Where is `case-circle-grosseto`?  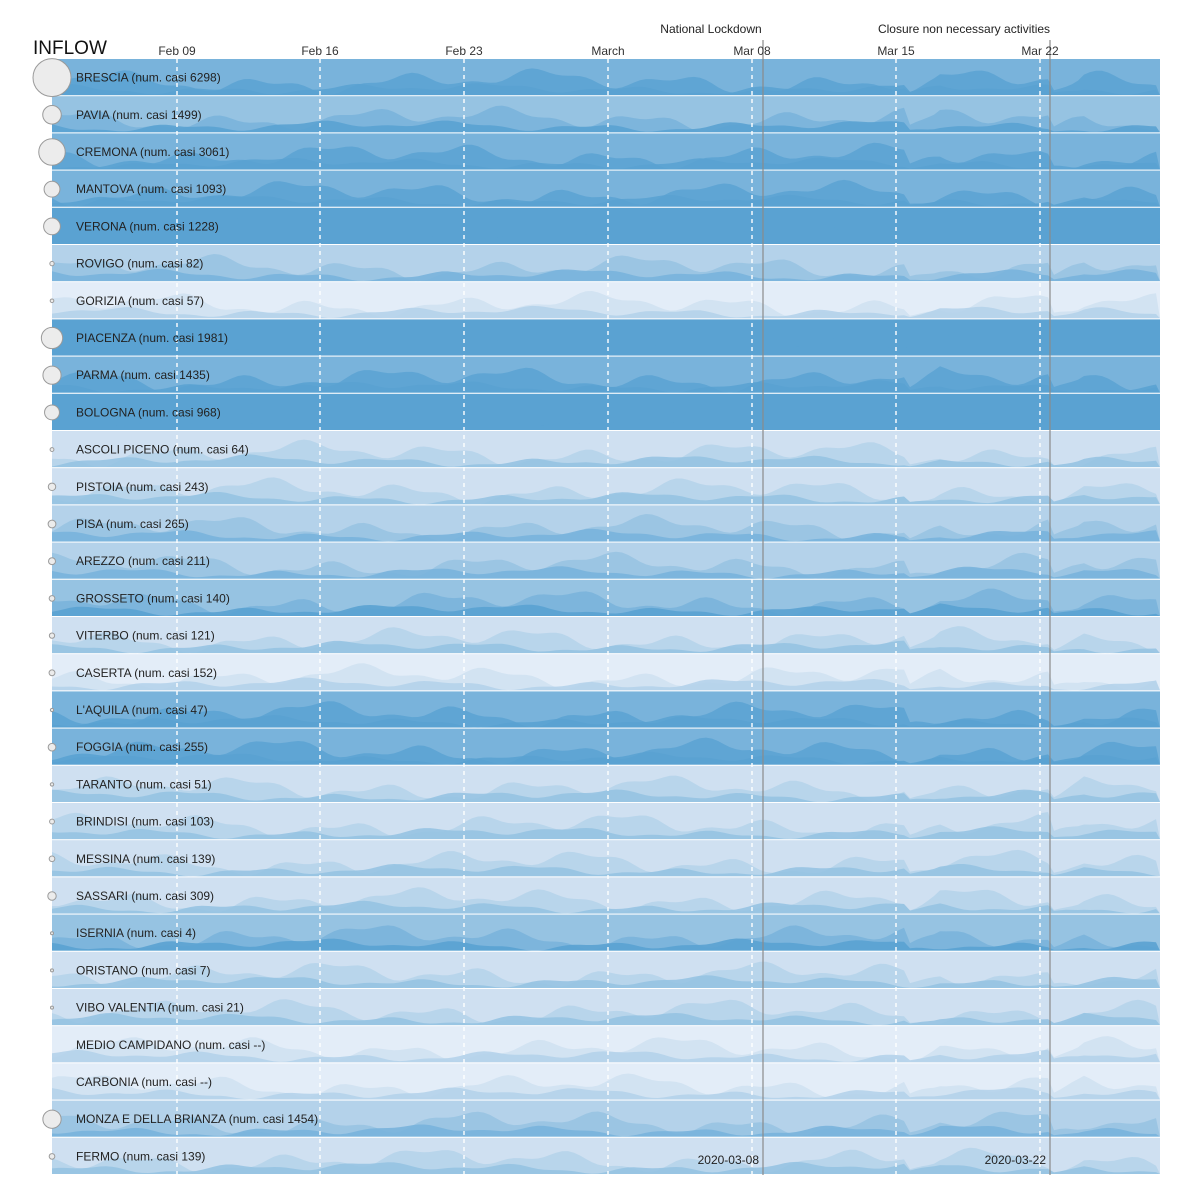
case-circle-grosseto is located at coordinates (52, 598).